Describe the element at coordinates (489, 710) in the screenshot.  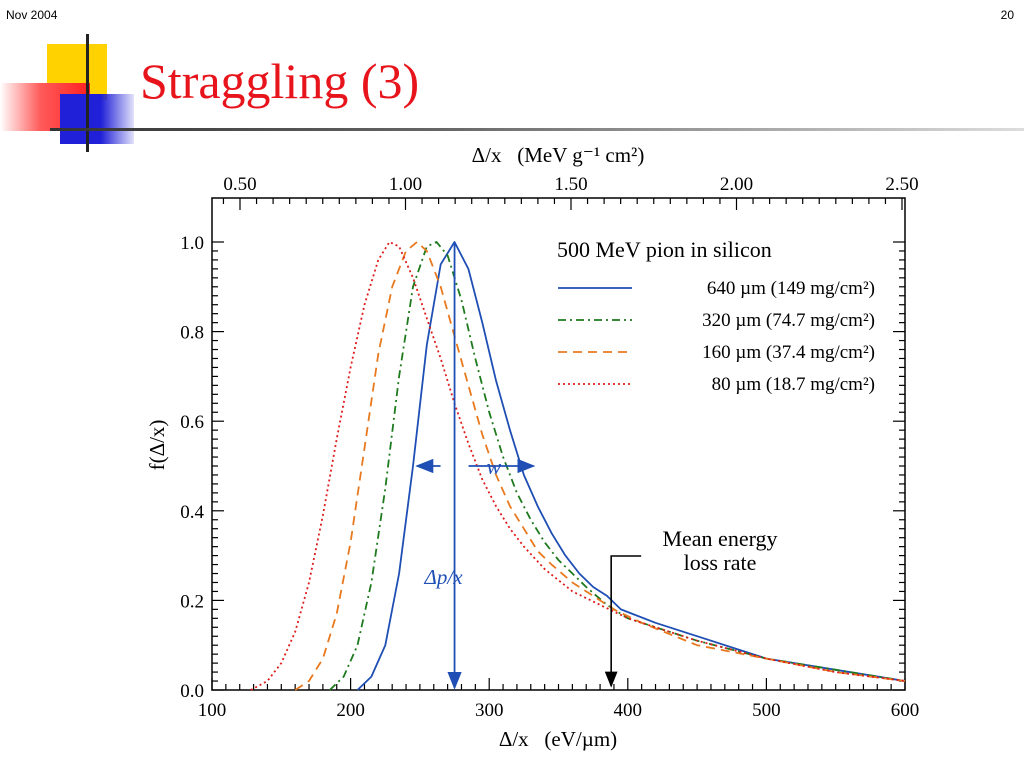
I see `x-tick-label: 300` at that location.